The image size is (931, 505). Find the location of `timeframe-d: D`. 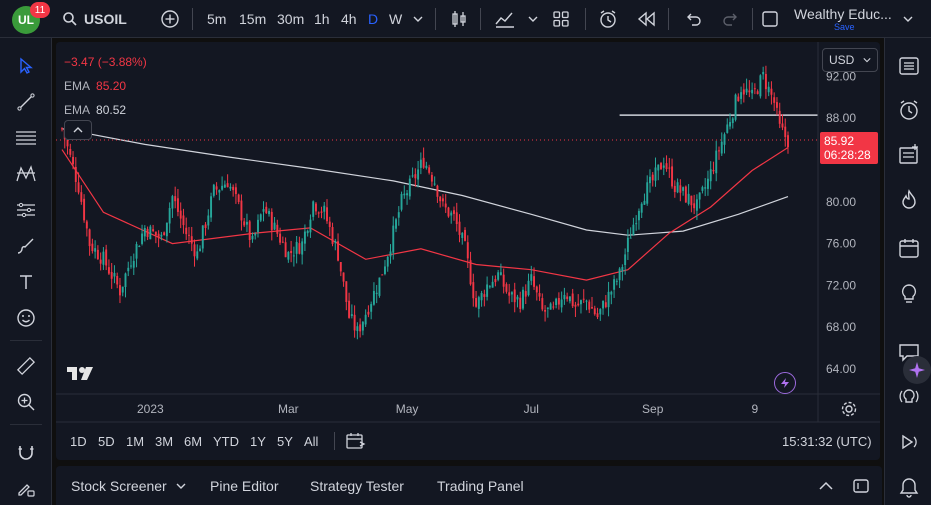

timeframe-d: D is located at coordinates (373, 19).